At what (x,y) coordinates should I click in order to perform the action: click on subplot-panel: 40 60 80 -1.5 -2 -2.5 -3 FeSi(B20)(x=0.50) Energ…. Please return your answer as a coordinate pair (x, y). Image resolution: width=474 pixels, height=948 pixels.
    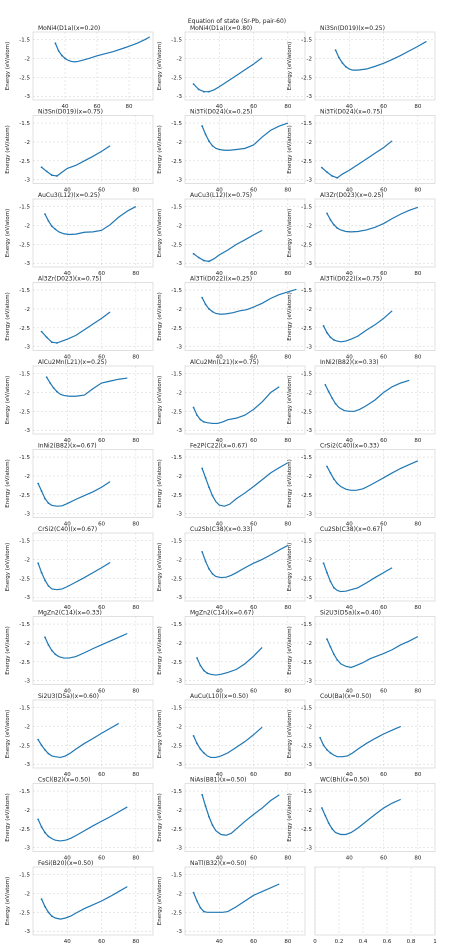
    Looking at the image, I should click on (79, 902).